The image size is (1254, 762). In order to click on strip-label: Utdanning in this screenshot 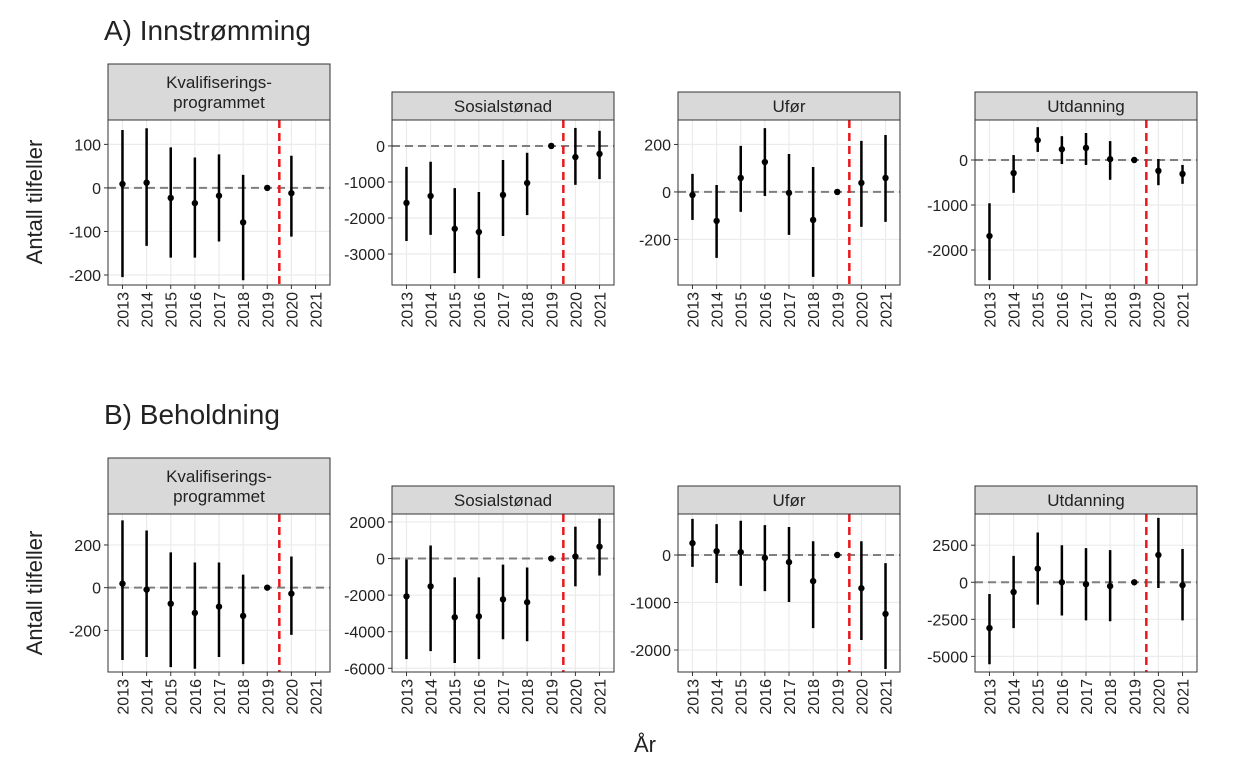, I will do `click(1086, 106)`.